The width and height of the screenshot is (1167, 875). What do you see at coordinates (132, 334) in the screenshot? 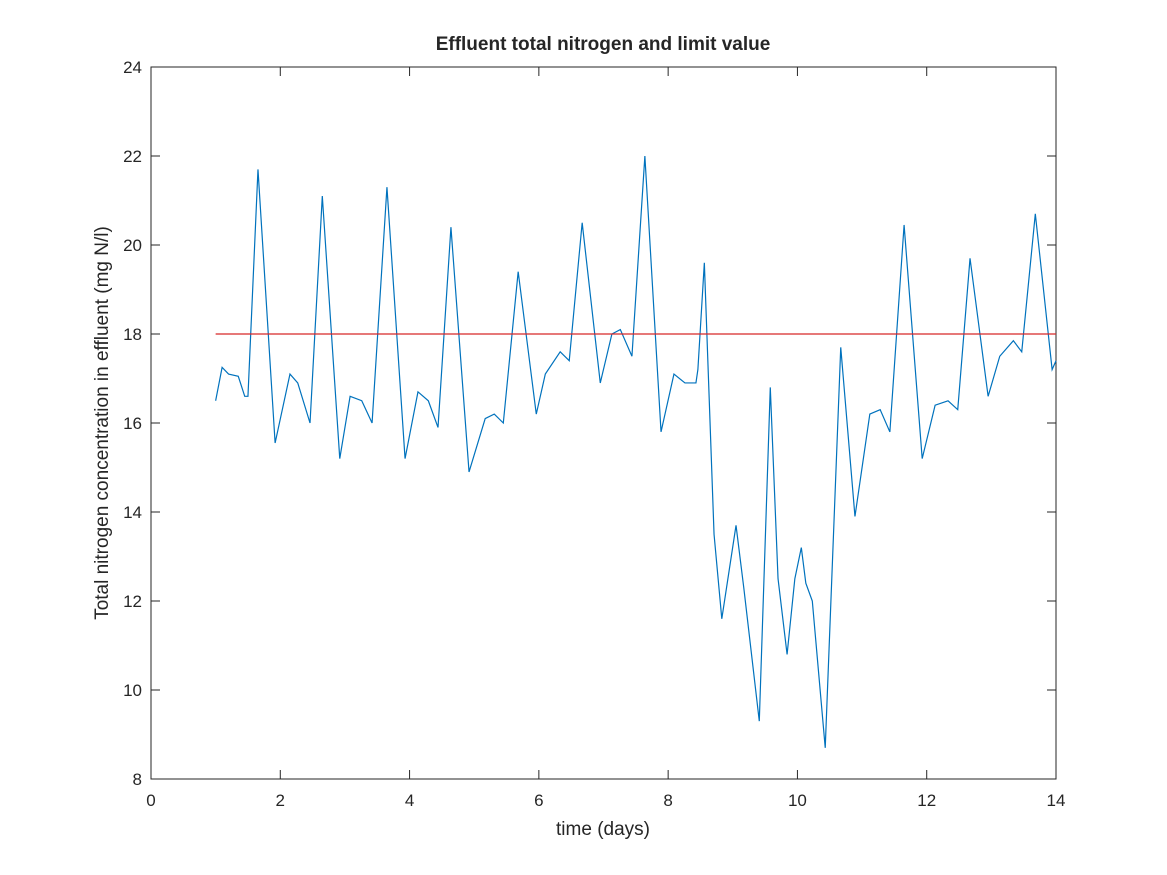
I see `y-tick-label: 18` at bounding box center [132, 334].